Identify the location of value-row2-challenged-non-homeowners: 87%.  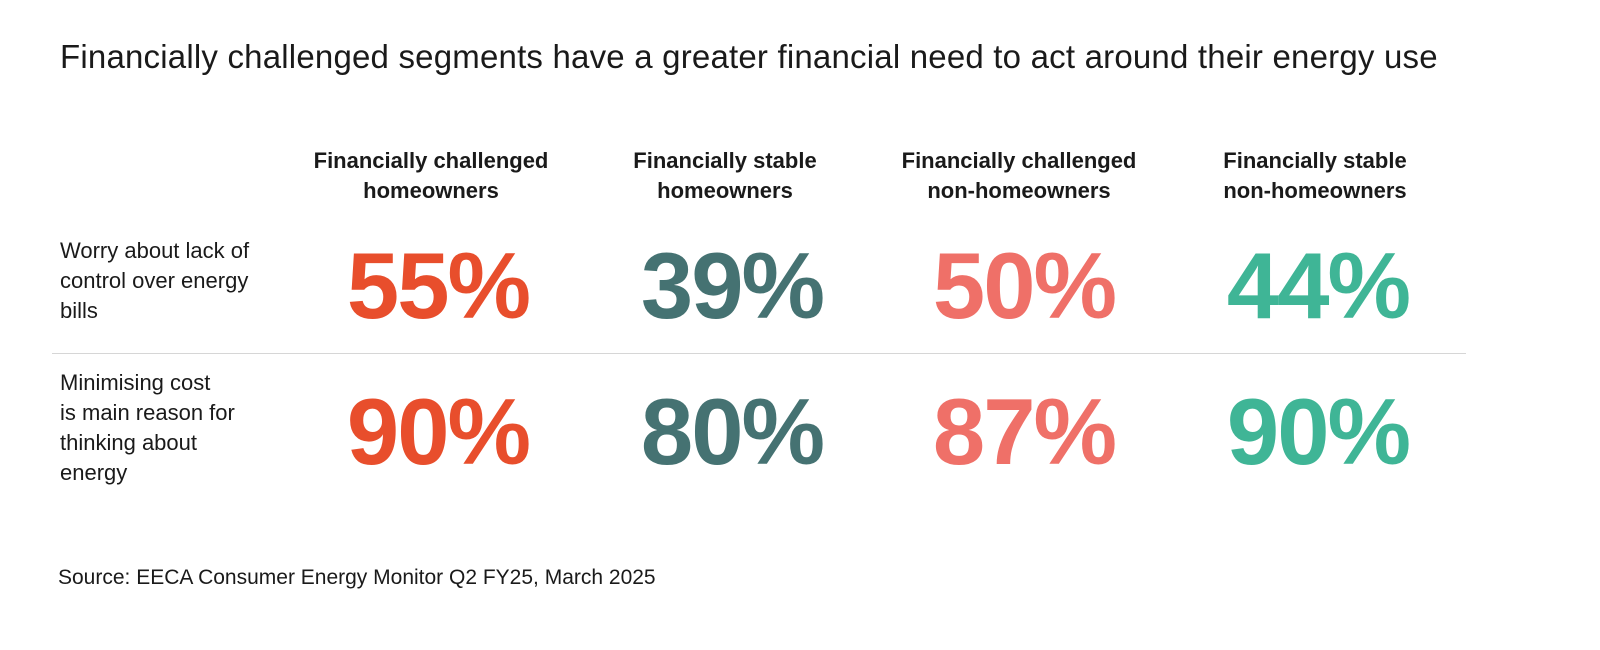
(1024, 431).